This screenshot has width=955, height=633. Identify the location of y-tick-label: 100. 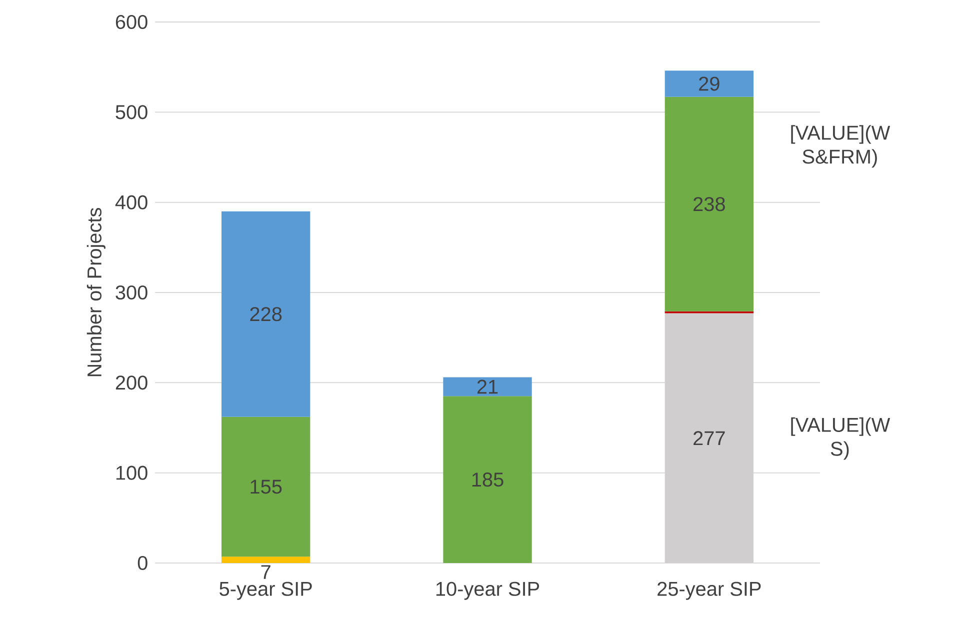
(132, 473).